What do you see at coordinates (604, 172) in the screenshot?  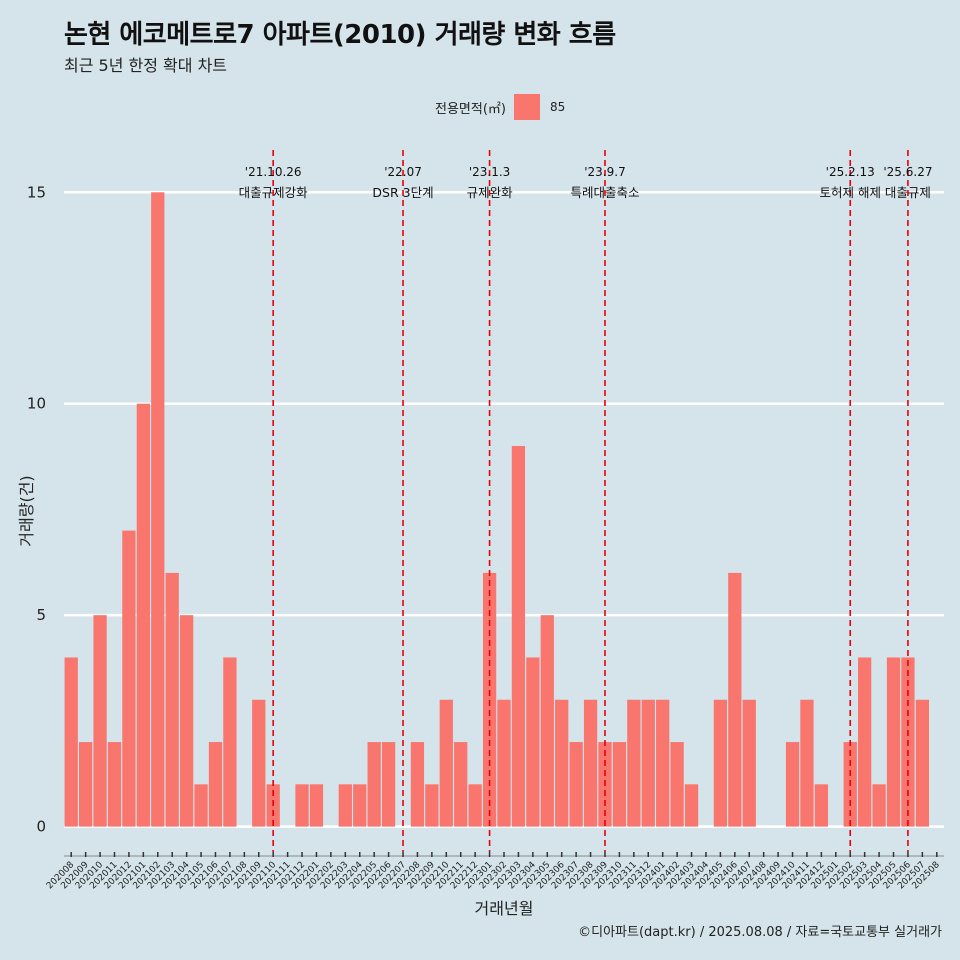 I see `event-date: '23.9.7` at bounding box center [604, 172].